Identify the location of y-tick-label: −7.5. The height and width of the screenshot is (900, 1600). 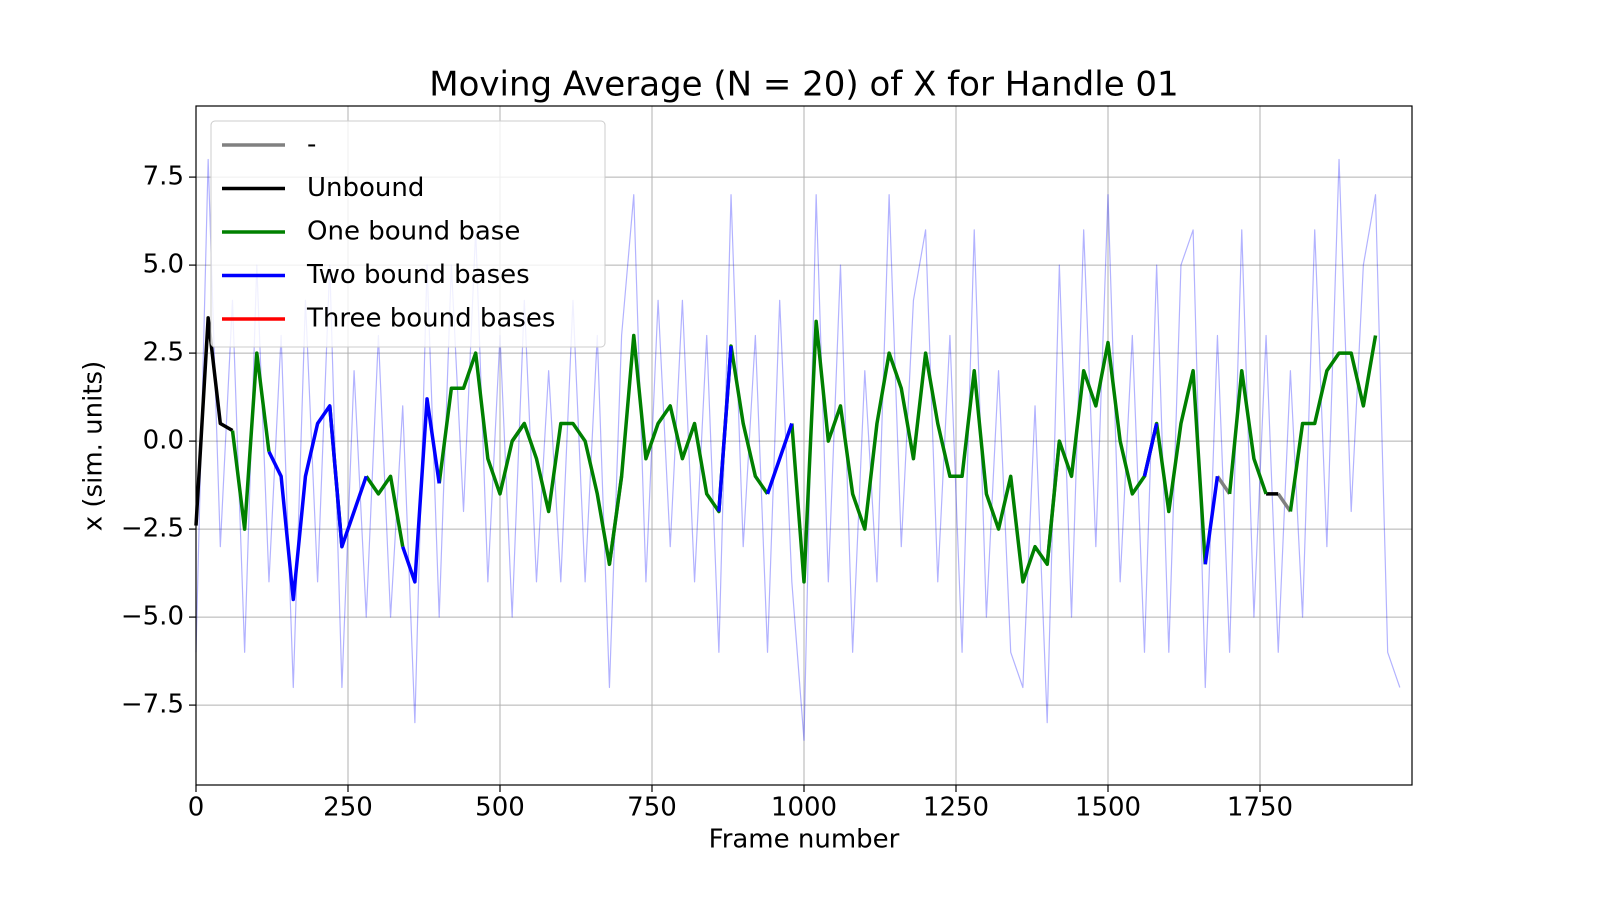
(152, 705).